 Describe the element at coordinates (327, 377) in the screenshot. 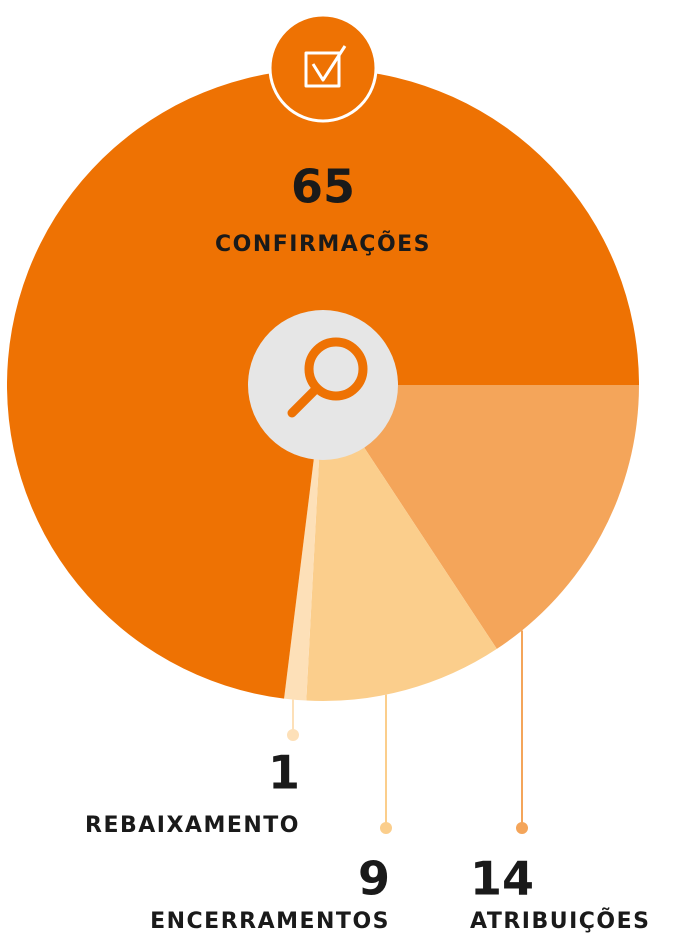

I see `search-icon` at that location.